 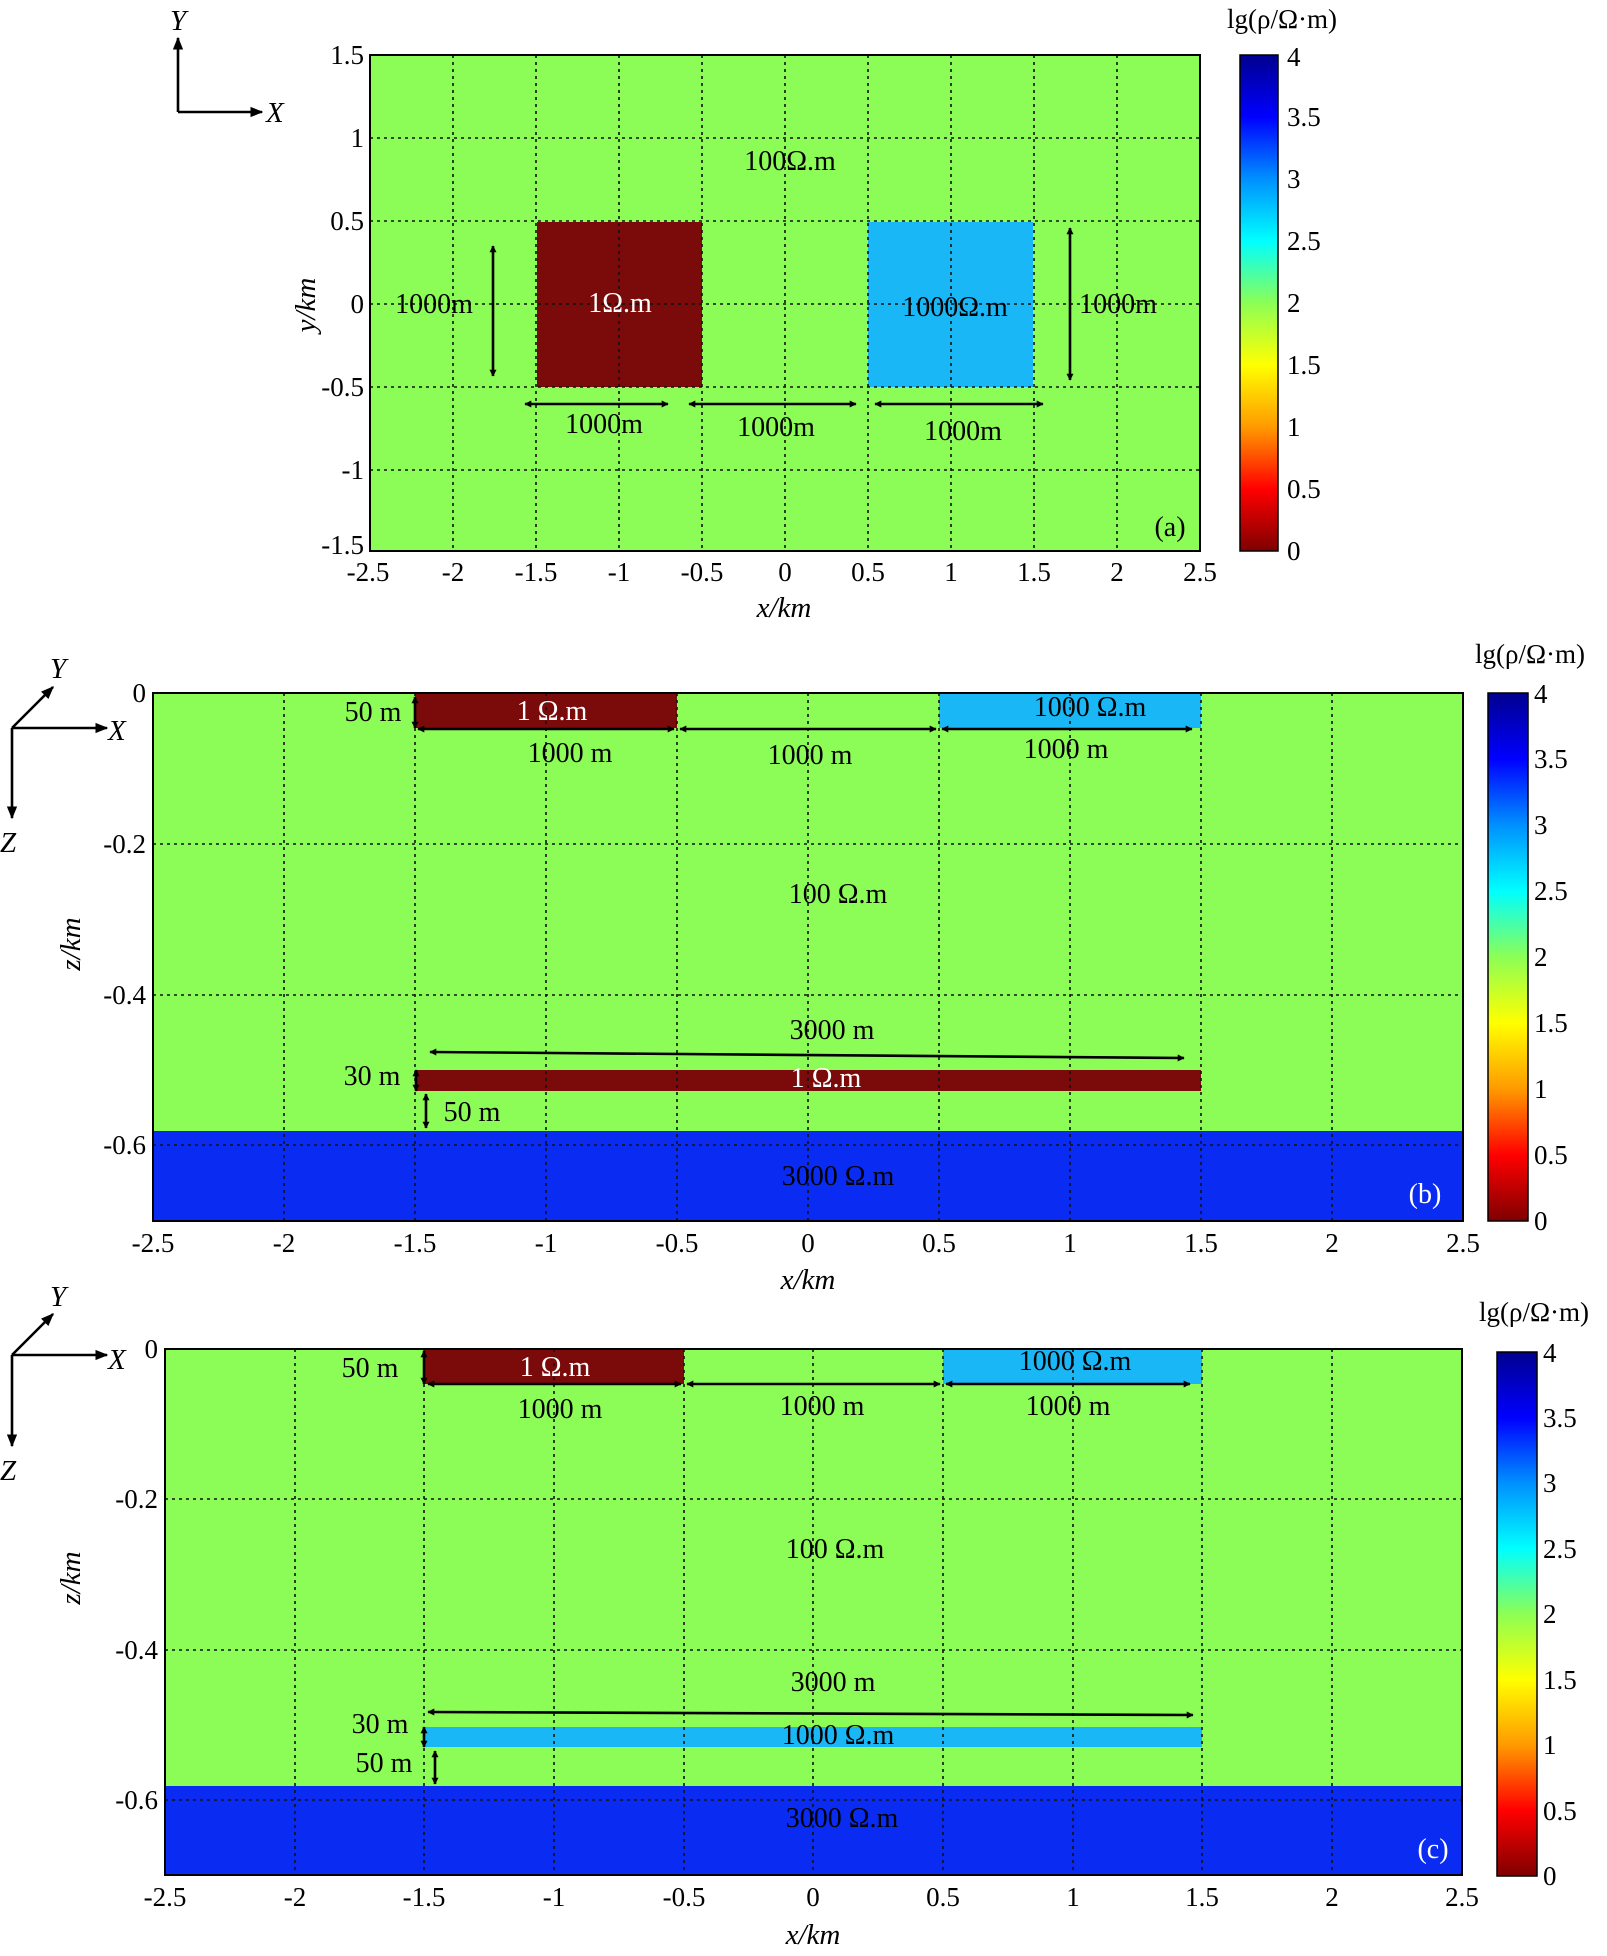 I want to click on colorbar-tick-c: 0.5, so click(x=1560, y=1811).